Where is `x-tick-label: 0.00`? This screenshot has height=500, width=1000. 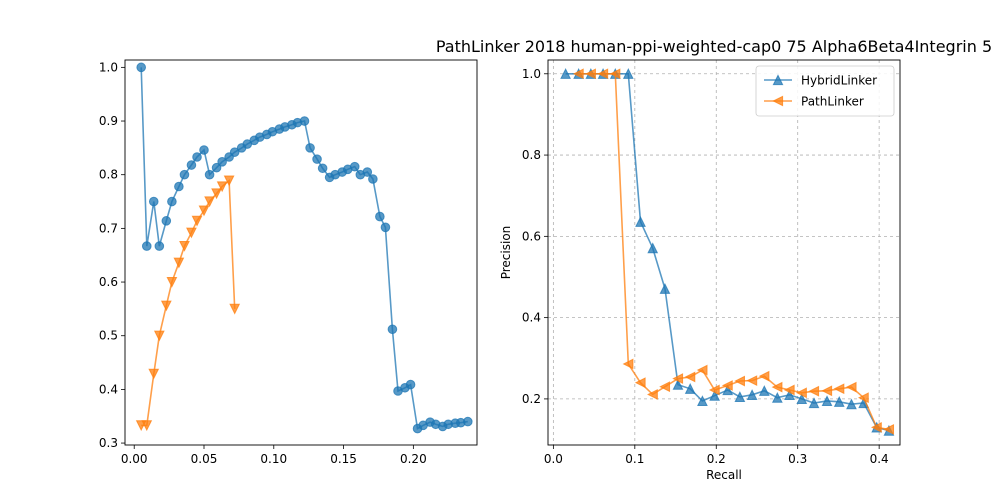 x-tick-label: 0.00 is located at coordinates (134, 459).